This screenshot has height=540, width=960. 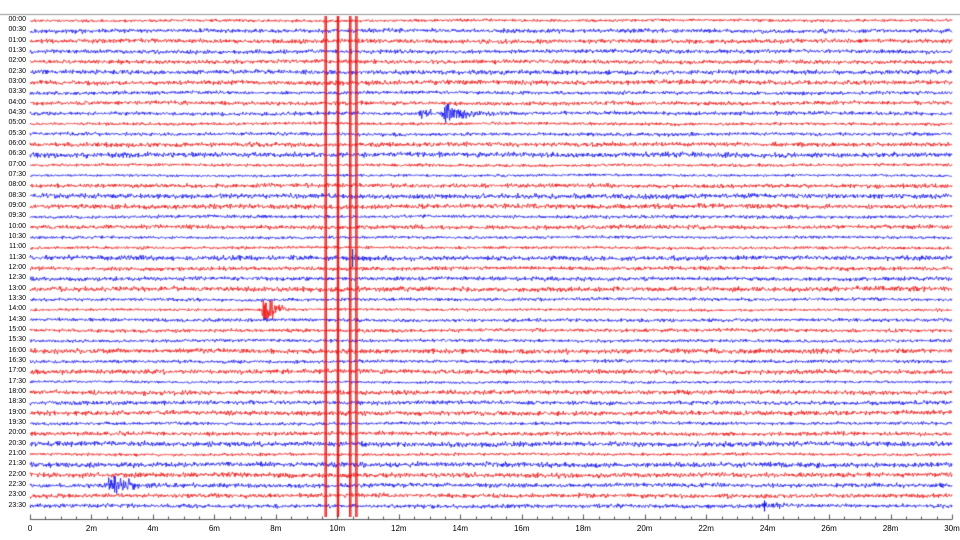 What do you see at coordinates (17, 412) in the screenshot?
I see `time-axis-label: 19:00` at bounding box center [17, 412].